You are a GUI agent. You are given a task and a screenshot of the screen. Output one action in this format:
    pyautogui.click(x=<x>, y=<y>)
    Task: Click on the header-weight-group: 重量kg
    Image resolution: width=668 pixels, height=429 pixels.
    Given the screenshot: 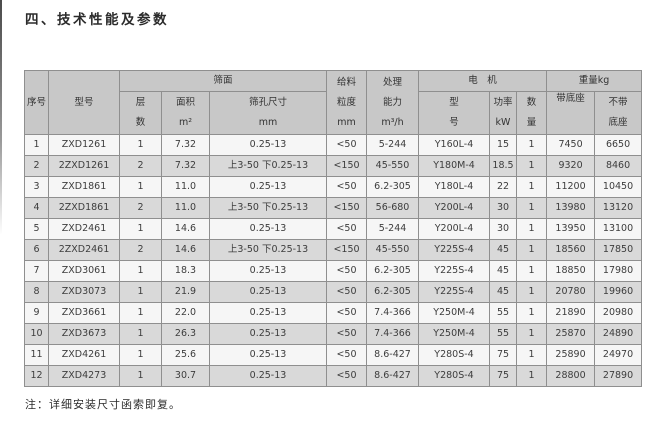 What is the action you would take?
    pyautogui.click(x=594, y=81)
    